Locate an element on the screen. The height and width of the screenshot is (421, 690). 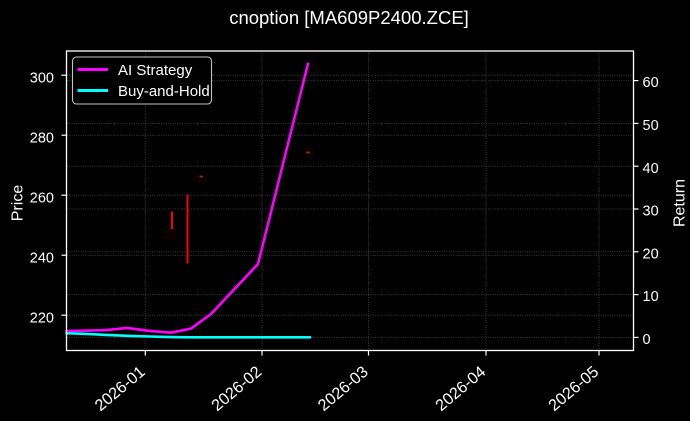
svg-text: 30 is located at coordinates (651, 212).